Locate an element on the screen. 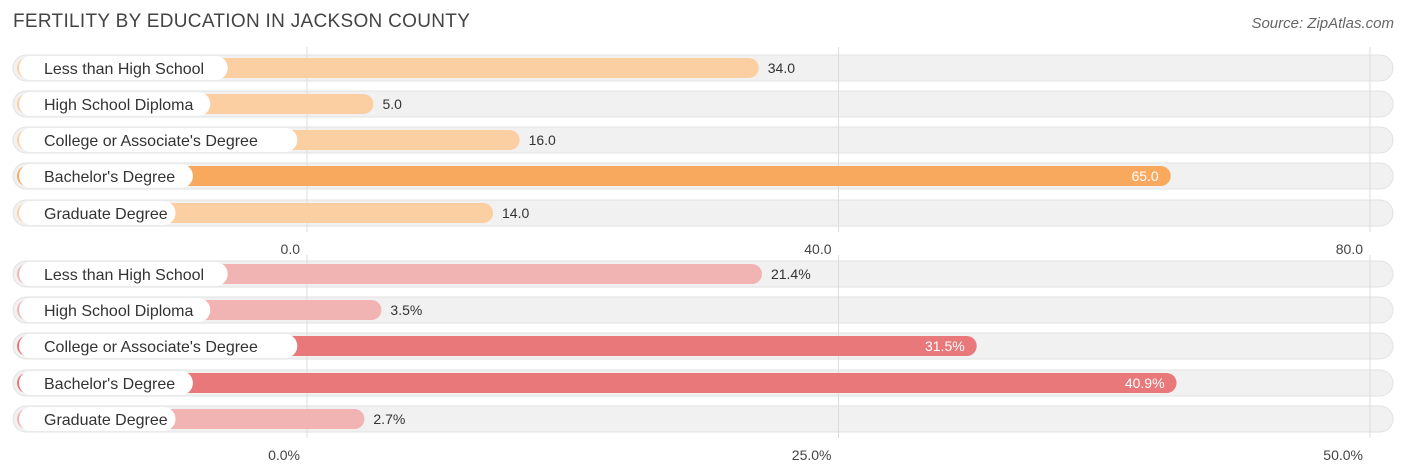 Image resolution: width=1406 pixels, height=475 pixels. value-label: 31.5% is located at coordinates (945, 346).